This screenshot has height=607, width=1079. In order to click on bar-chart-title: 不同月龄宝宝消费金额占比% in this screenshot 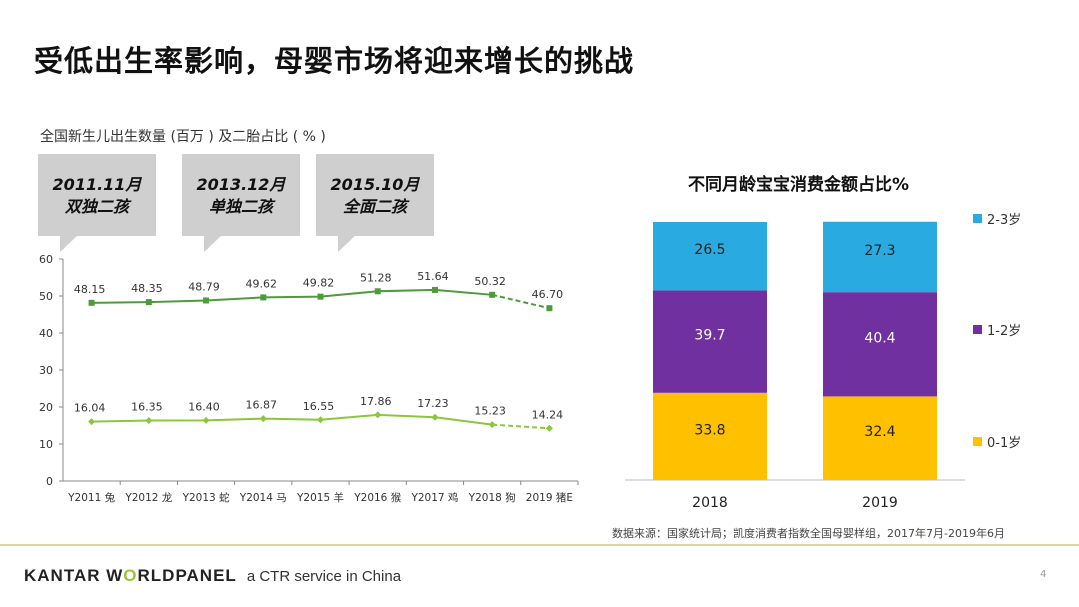, I will do `click(799, 185)`.